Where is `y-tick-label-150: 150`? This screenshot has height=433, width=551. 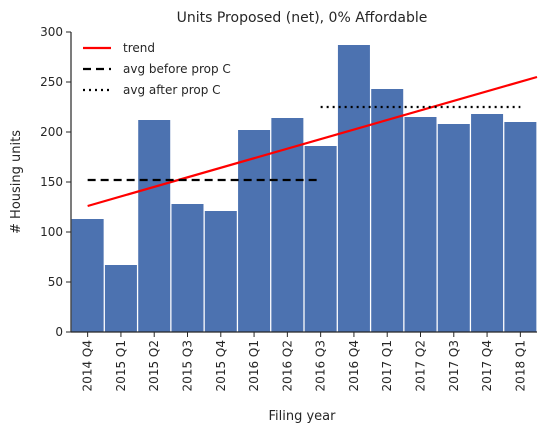
y-tick-label-150: 150 is located at coordinates (51, 182).